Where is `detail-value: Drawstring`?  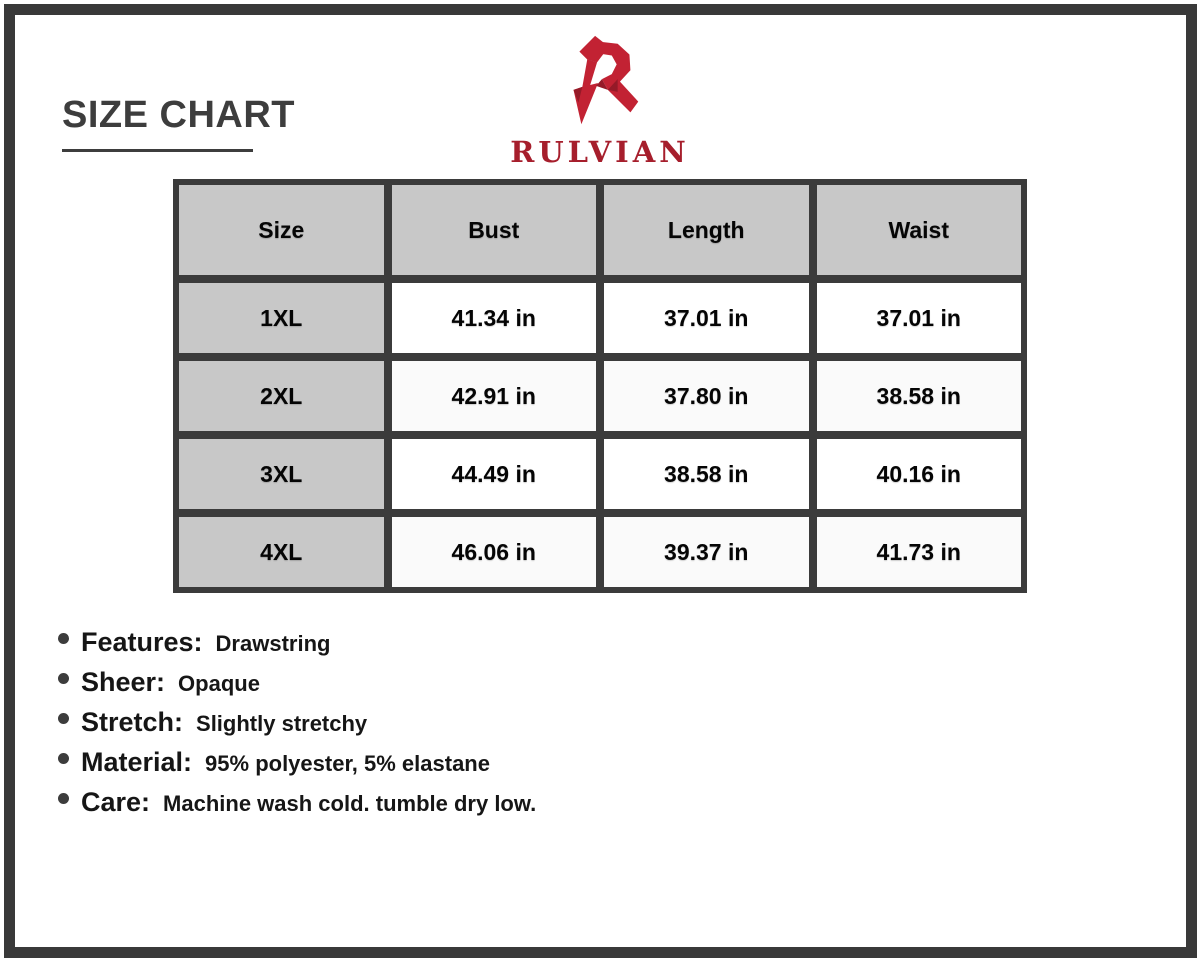
detail-value: Drawstring is located at coordinates (273, 643).